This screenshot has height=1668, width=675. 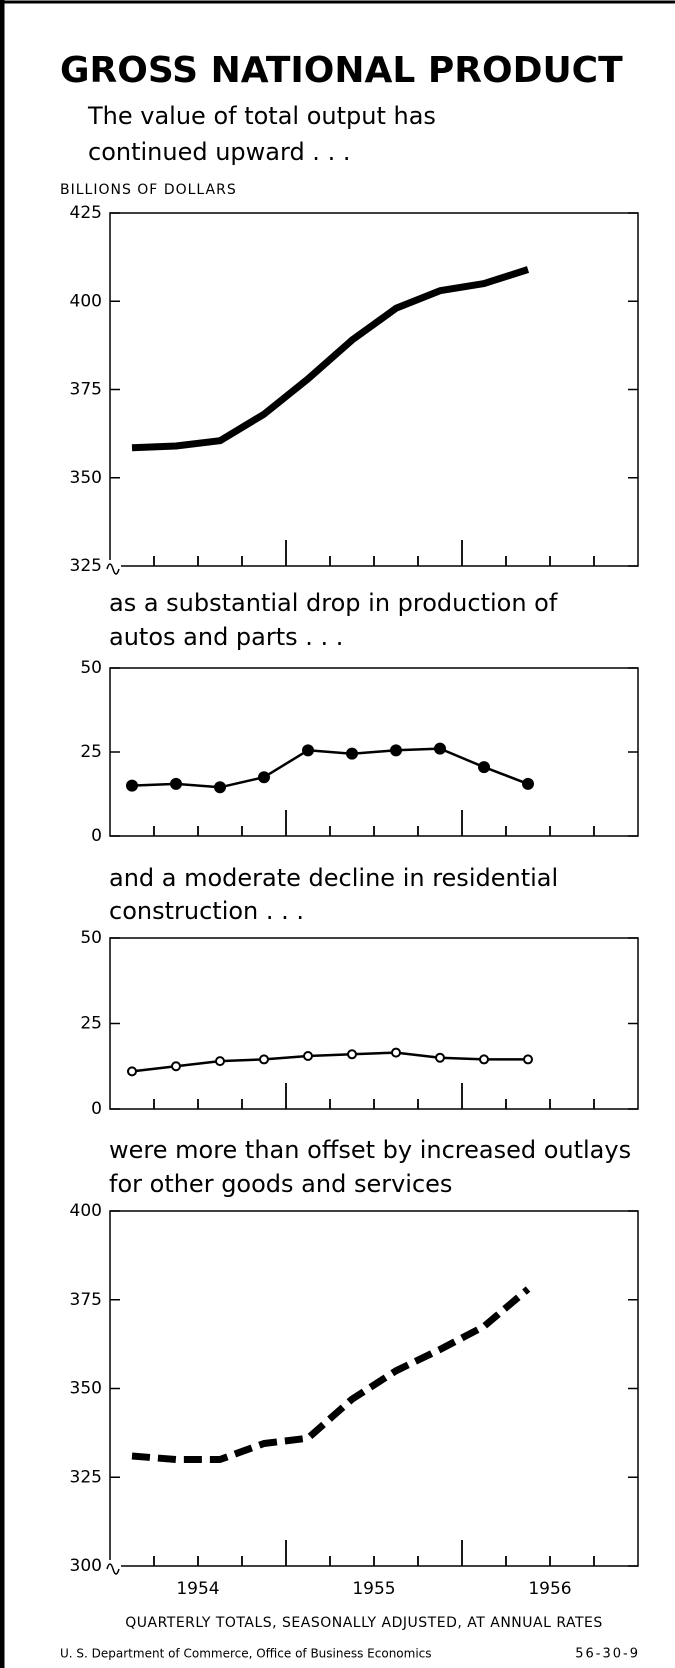 I want to click on panel-caption: autos and parts . . ., so click(x=226, y=637).